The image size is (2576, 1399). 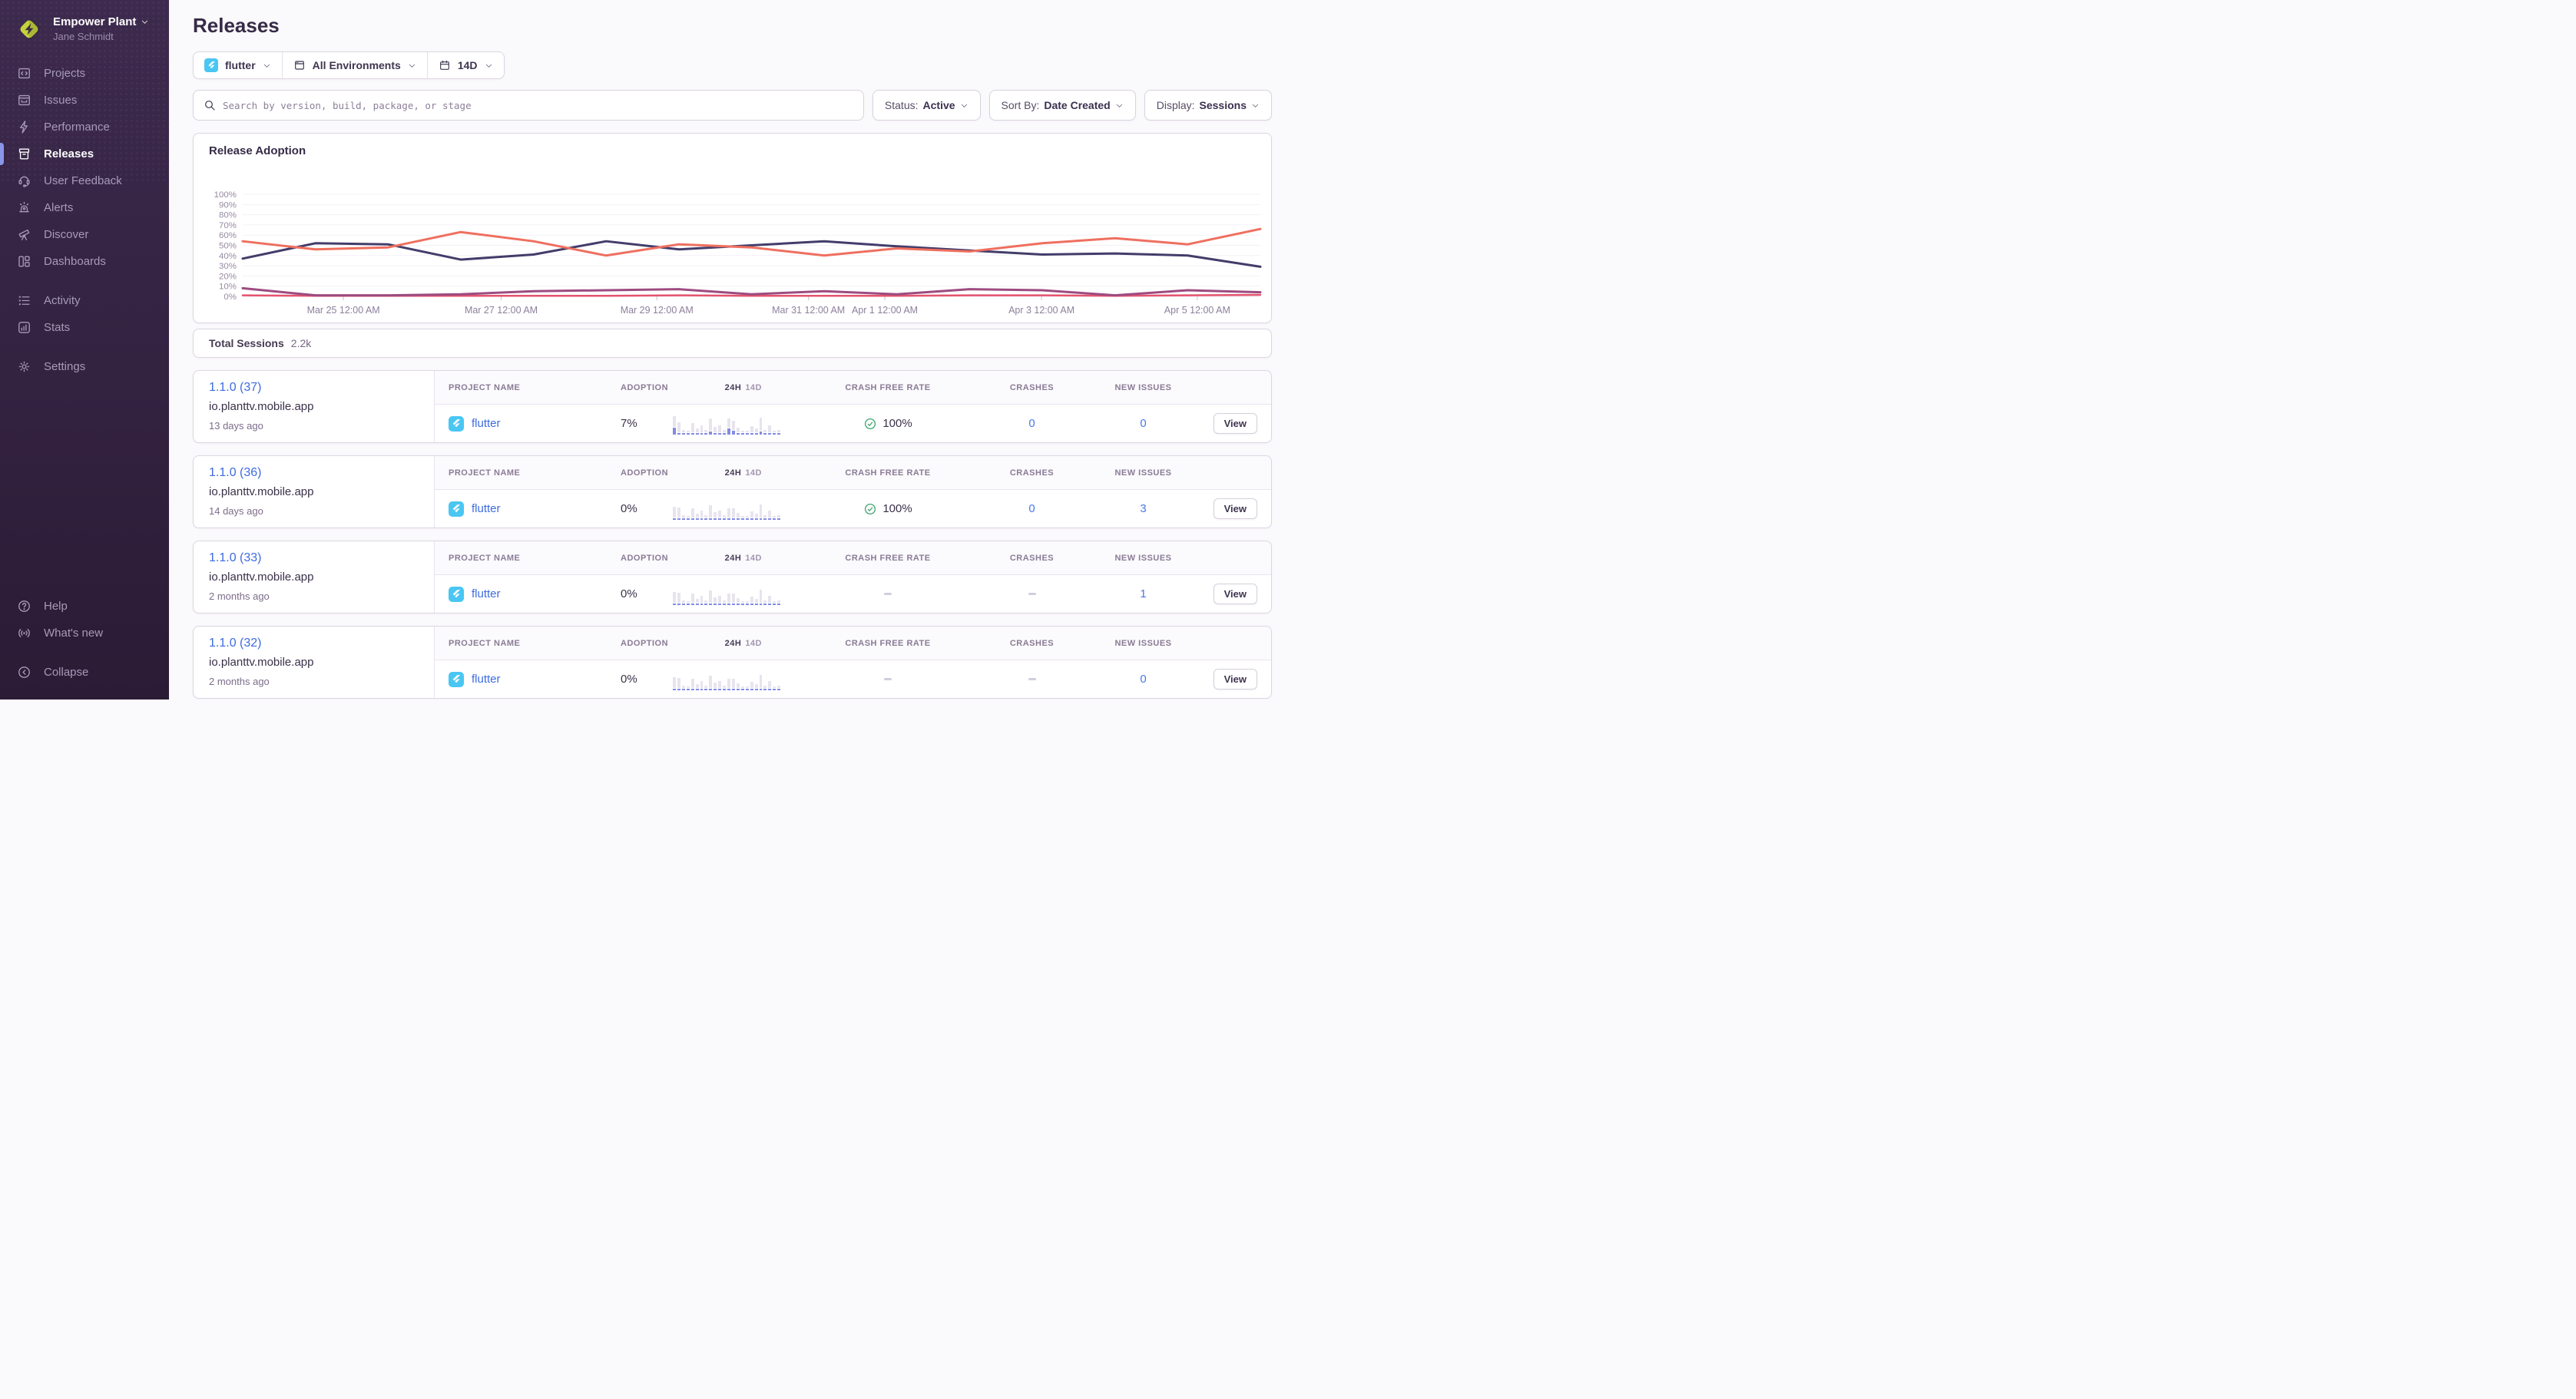 I want to click on display-dropdown: Display: Sessions, so click(x=1208, y=106).